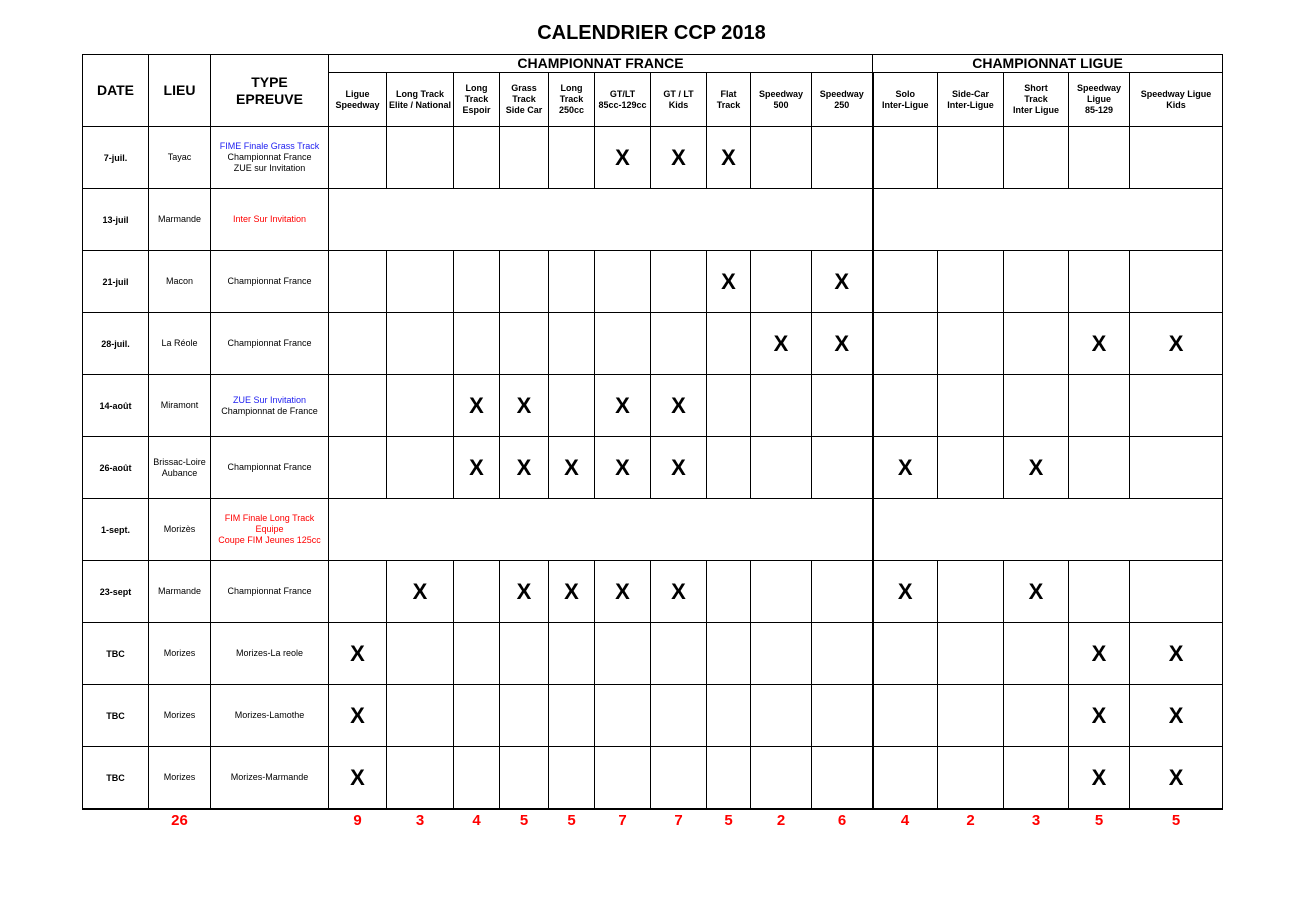 Image resolution: width=1300 pixels, height=919 pixels. Describe the element at coordinates (115, 343) in the screenshot. I see `event-date: 28-juil.` at that location.